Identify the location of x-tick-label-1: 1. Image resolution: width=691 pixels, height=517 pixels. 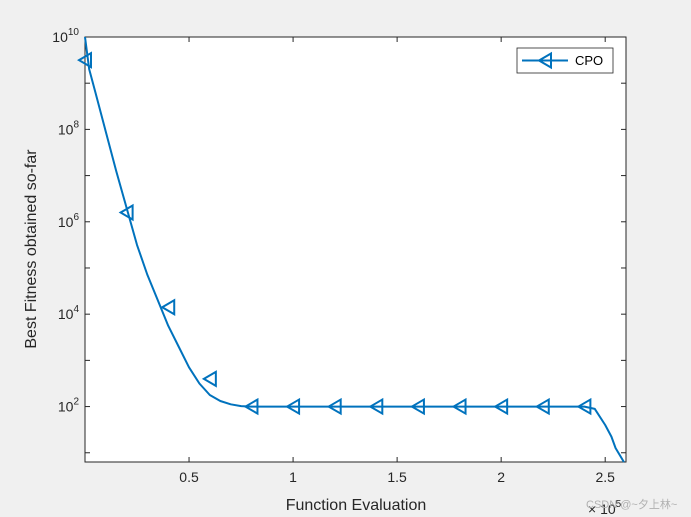
(293, 477).